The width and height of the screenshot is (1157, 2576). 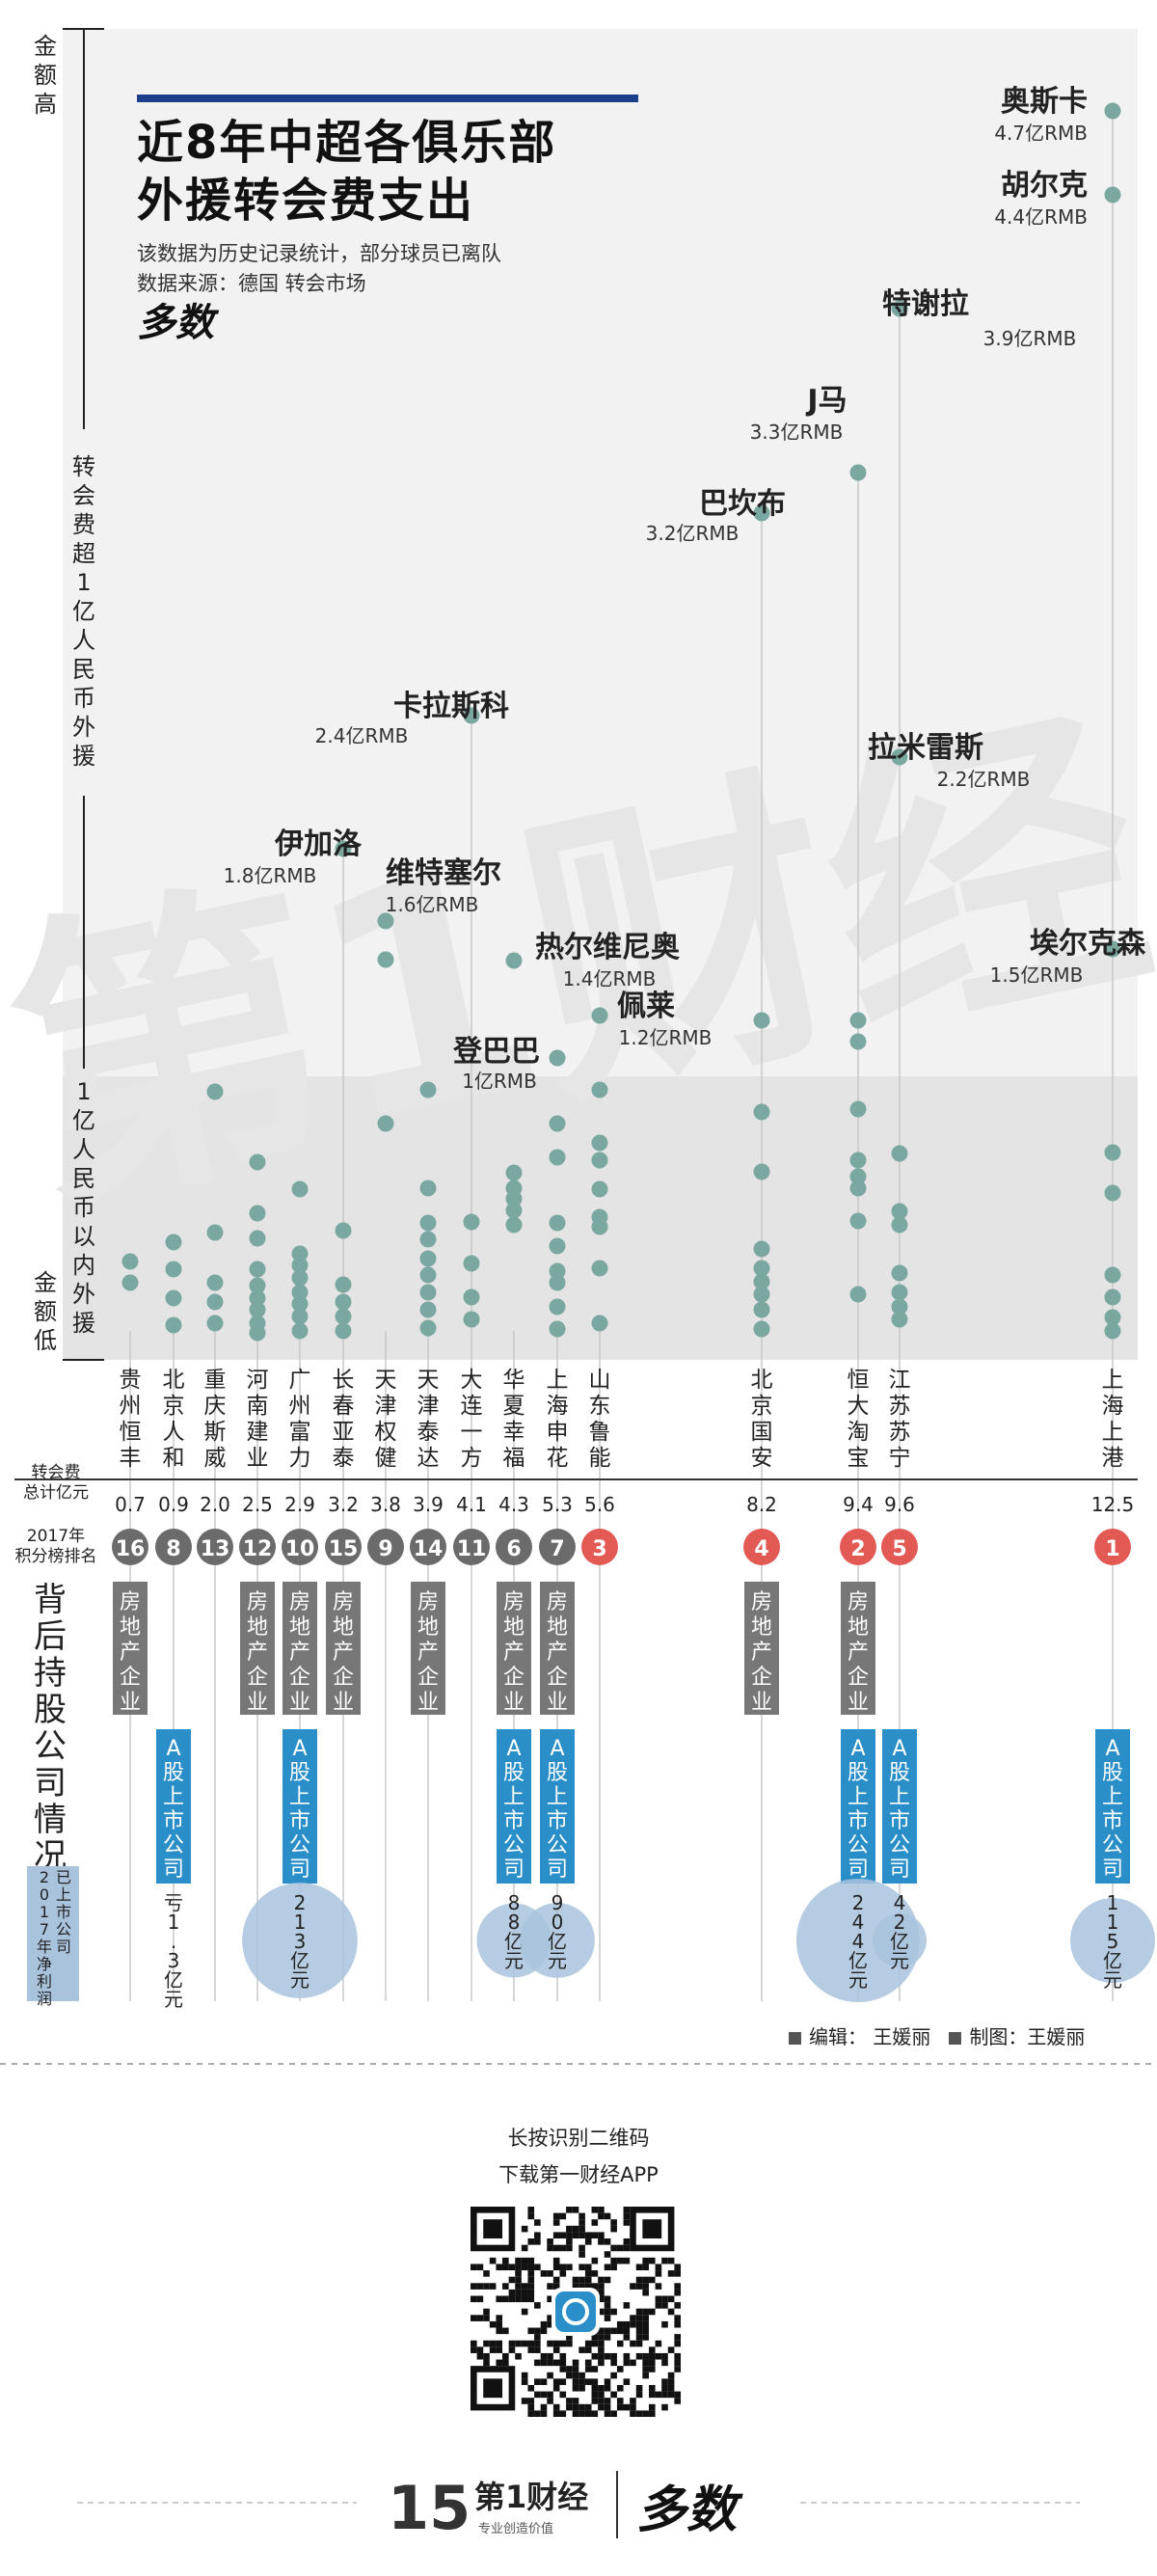 What do you see at coordinates (306, 201) in the screenshot?
I see `page-title-line2: 外援转会费支出` at bounding box center [306, 201].